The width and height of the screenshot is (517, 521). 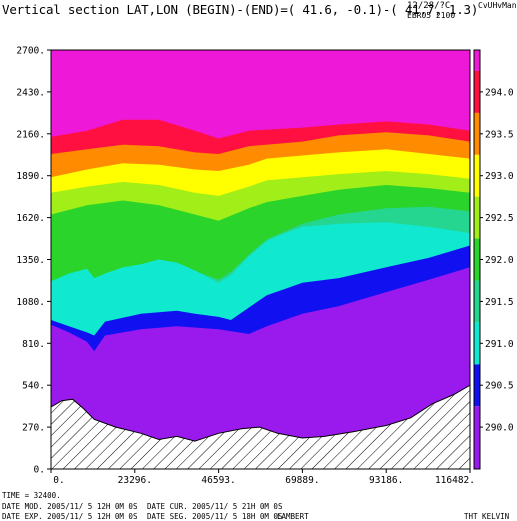 What do you see at coordinates (499, 344) in the screenshot?
I see `colorbar-label: 291.0` at bounding box center [499, 344].